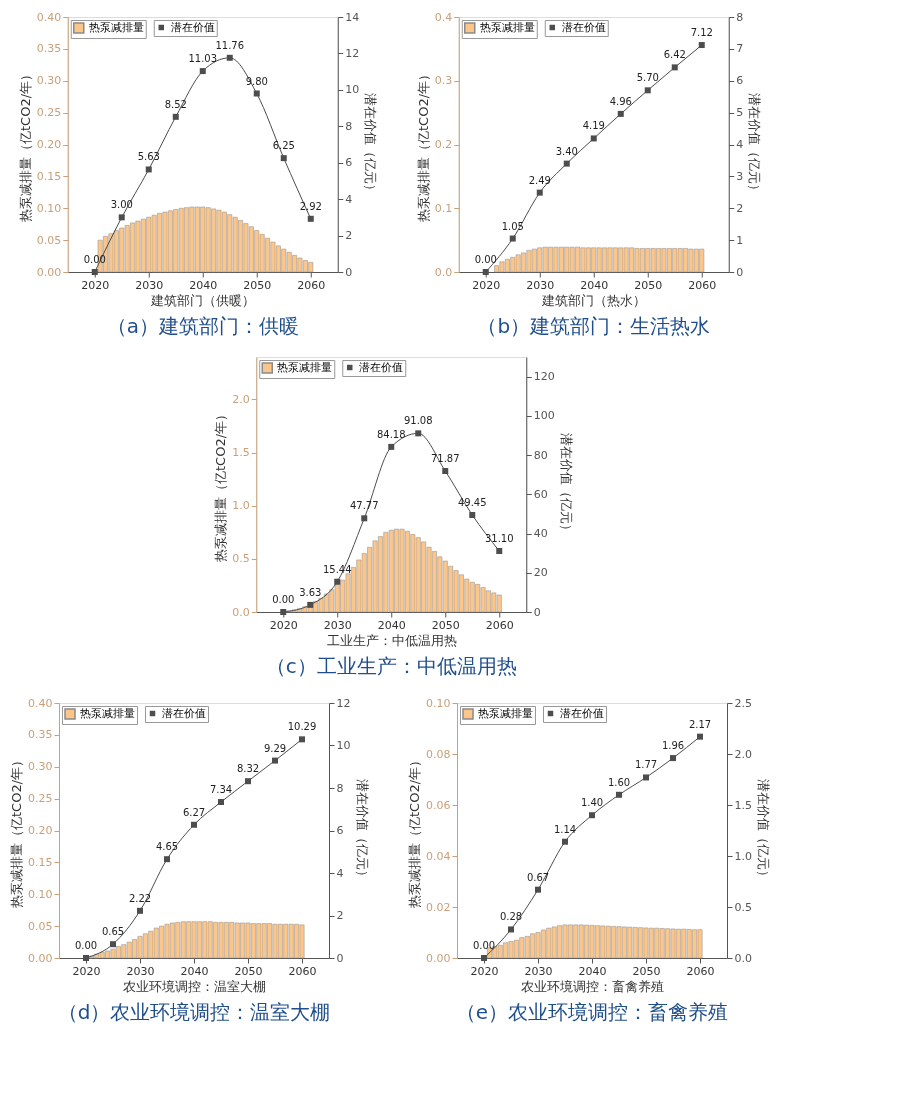  Describe the element at coordinates (594, 300) in the screenshot. I see `x-axis-title: 建筑部门（热水）` at that location.